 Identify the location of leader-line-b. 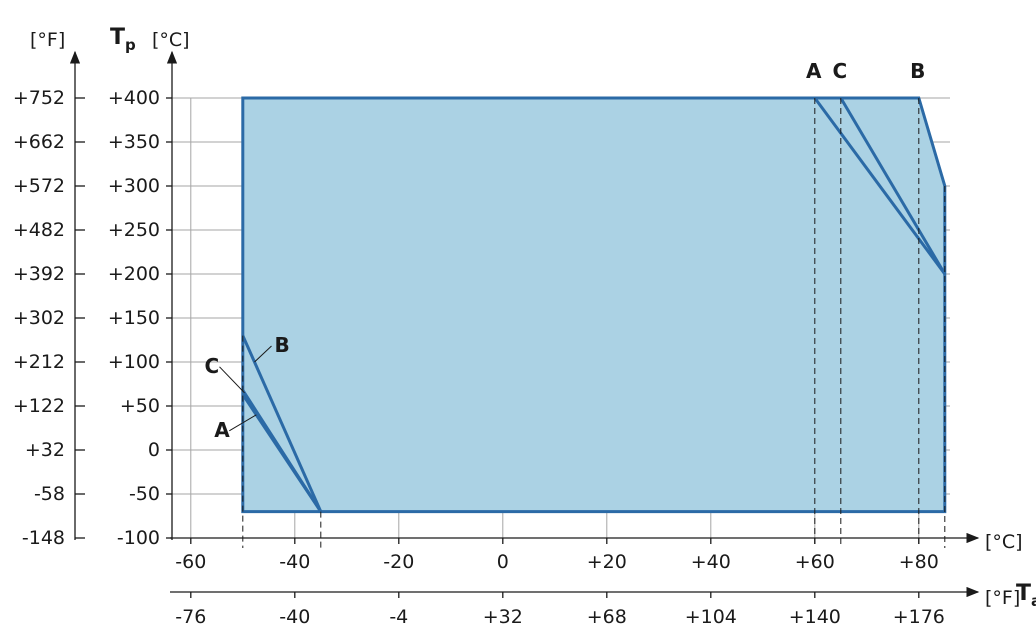
(263, 354).